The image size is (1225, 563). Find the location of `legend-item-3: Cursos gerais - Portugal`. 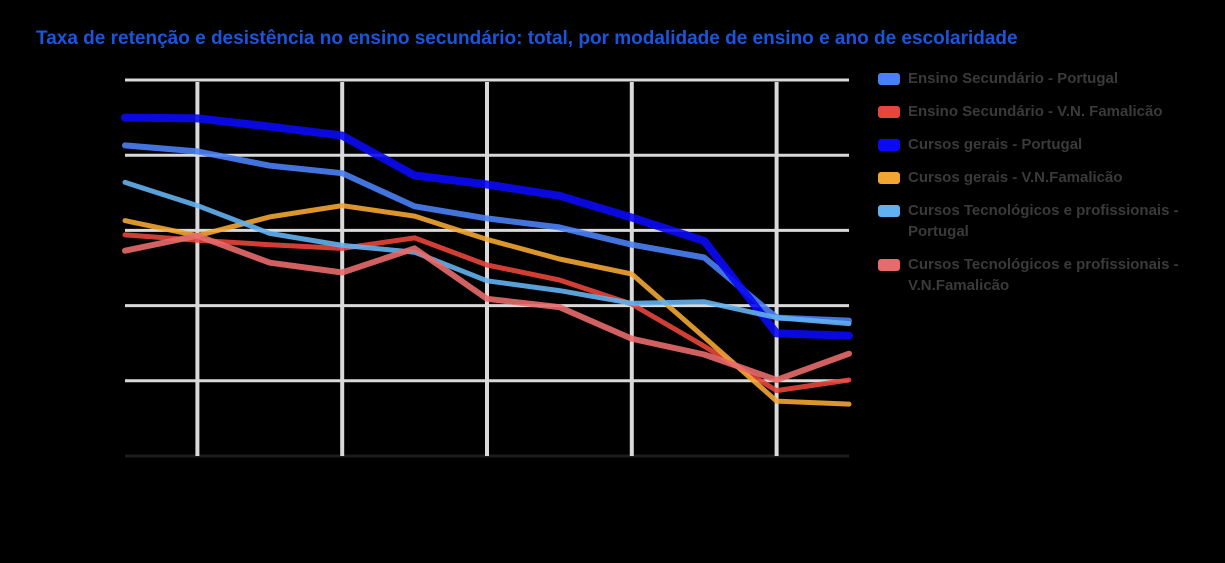

legend-item-3: Cursos gerais - Portugal is located at coordinates (1039, 144).